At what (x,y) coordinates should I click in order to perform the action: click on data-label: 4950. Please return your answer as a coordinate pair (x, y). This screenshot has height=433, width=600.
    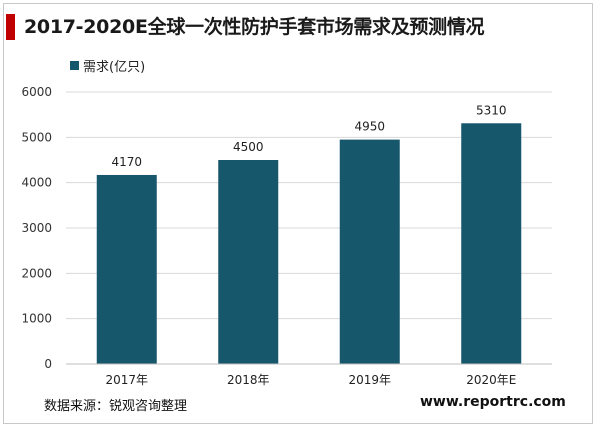
    Looking at the image, I should click on (369, 127).